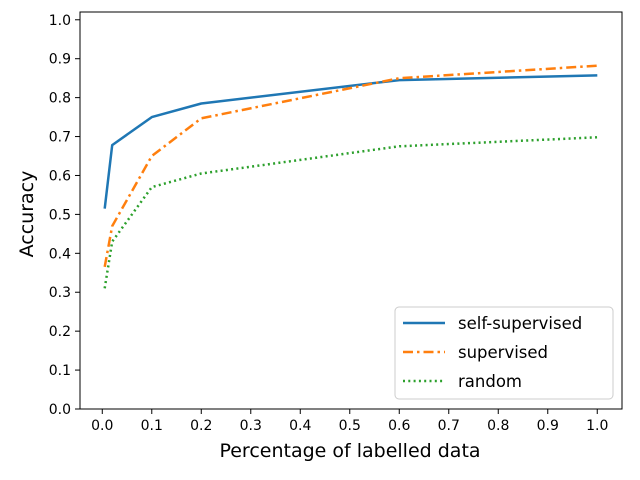  What do you see at coordinates (350, 426) in the screenshot?
I see `x-tick-label: 0.5` at bounding box center [350, 426].